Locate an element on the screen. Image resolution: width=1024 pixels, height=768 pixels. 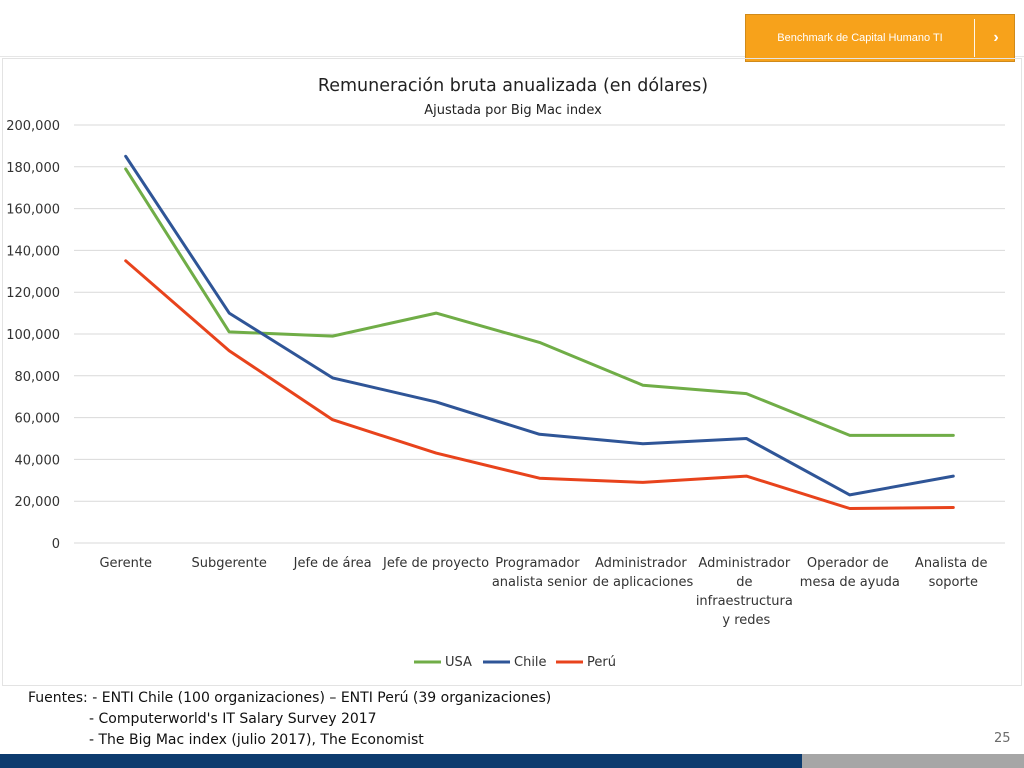
x-tick-label: Programador analista senior is located at coordinates (540, 573).